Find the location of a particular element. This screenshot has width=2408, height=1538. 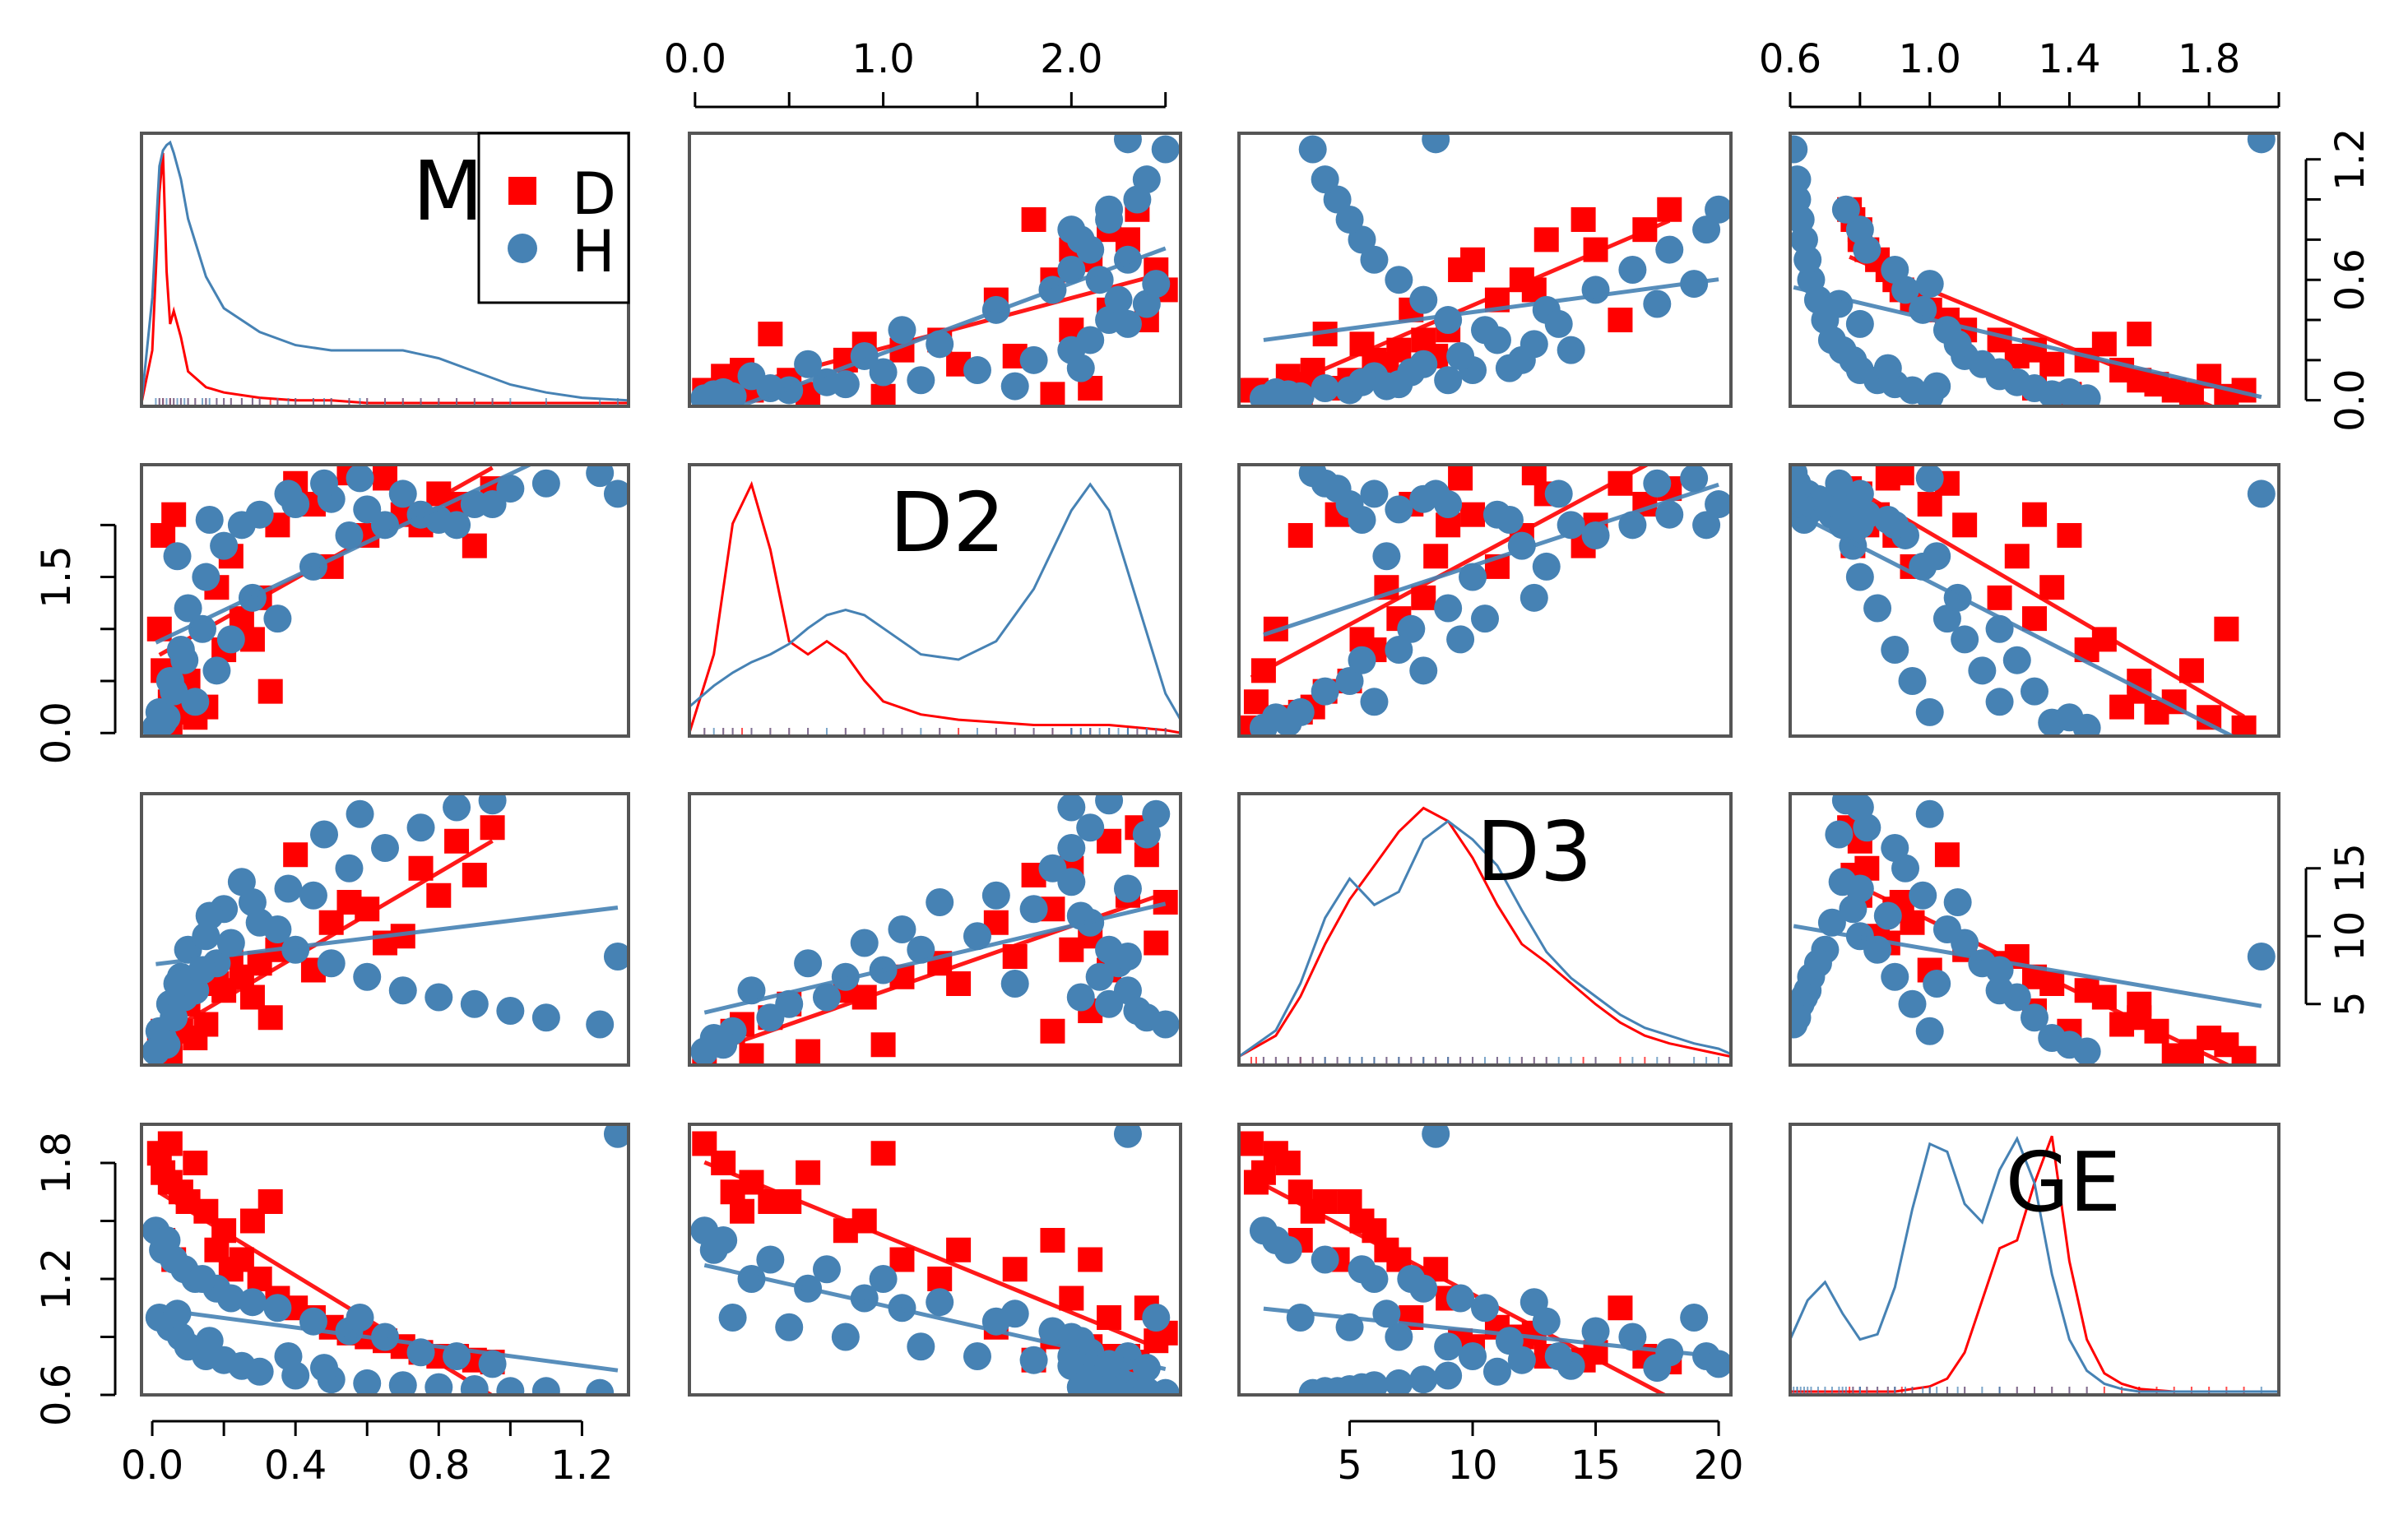

panel-D2-vs-GE is located at coordinates (2035, 601).